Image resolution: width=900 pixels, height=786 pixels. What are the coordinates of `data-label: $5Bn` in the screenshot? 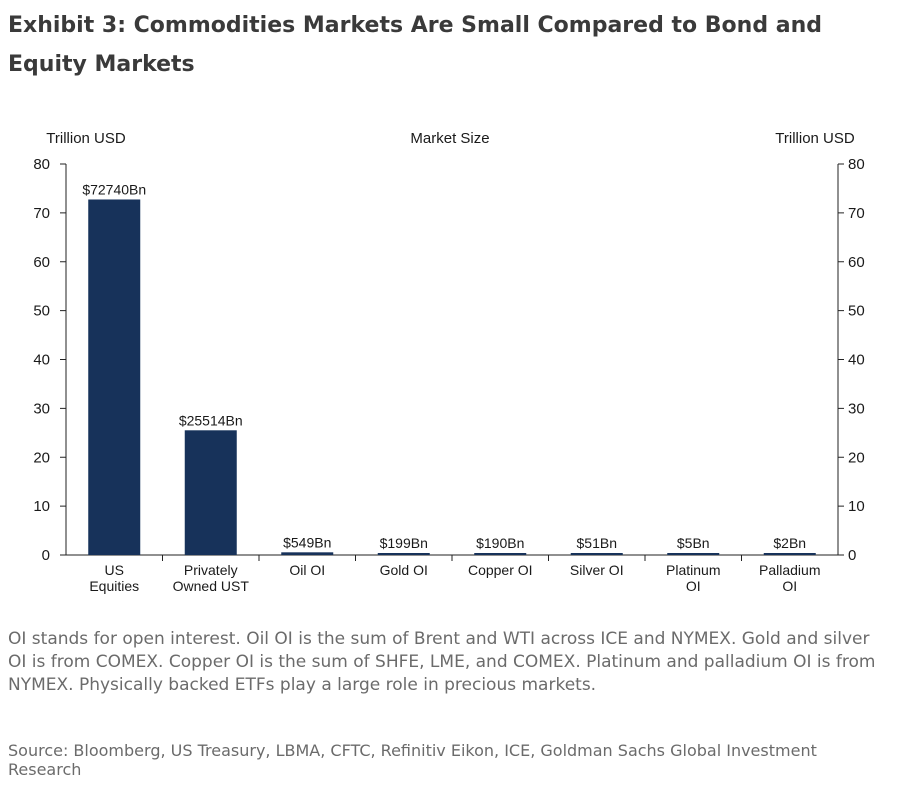 It's located at (693, 543).